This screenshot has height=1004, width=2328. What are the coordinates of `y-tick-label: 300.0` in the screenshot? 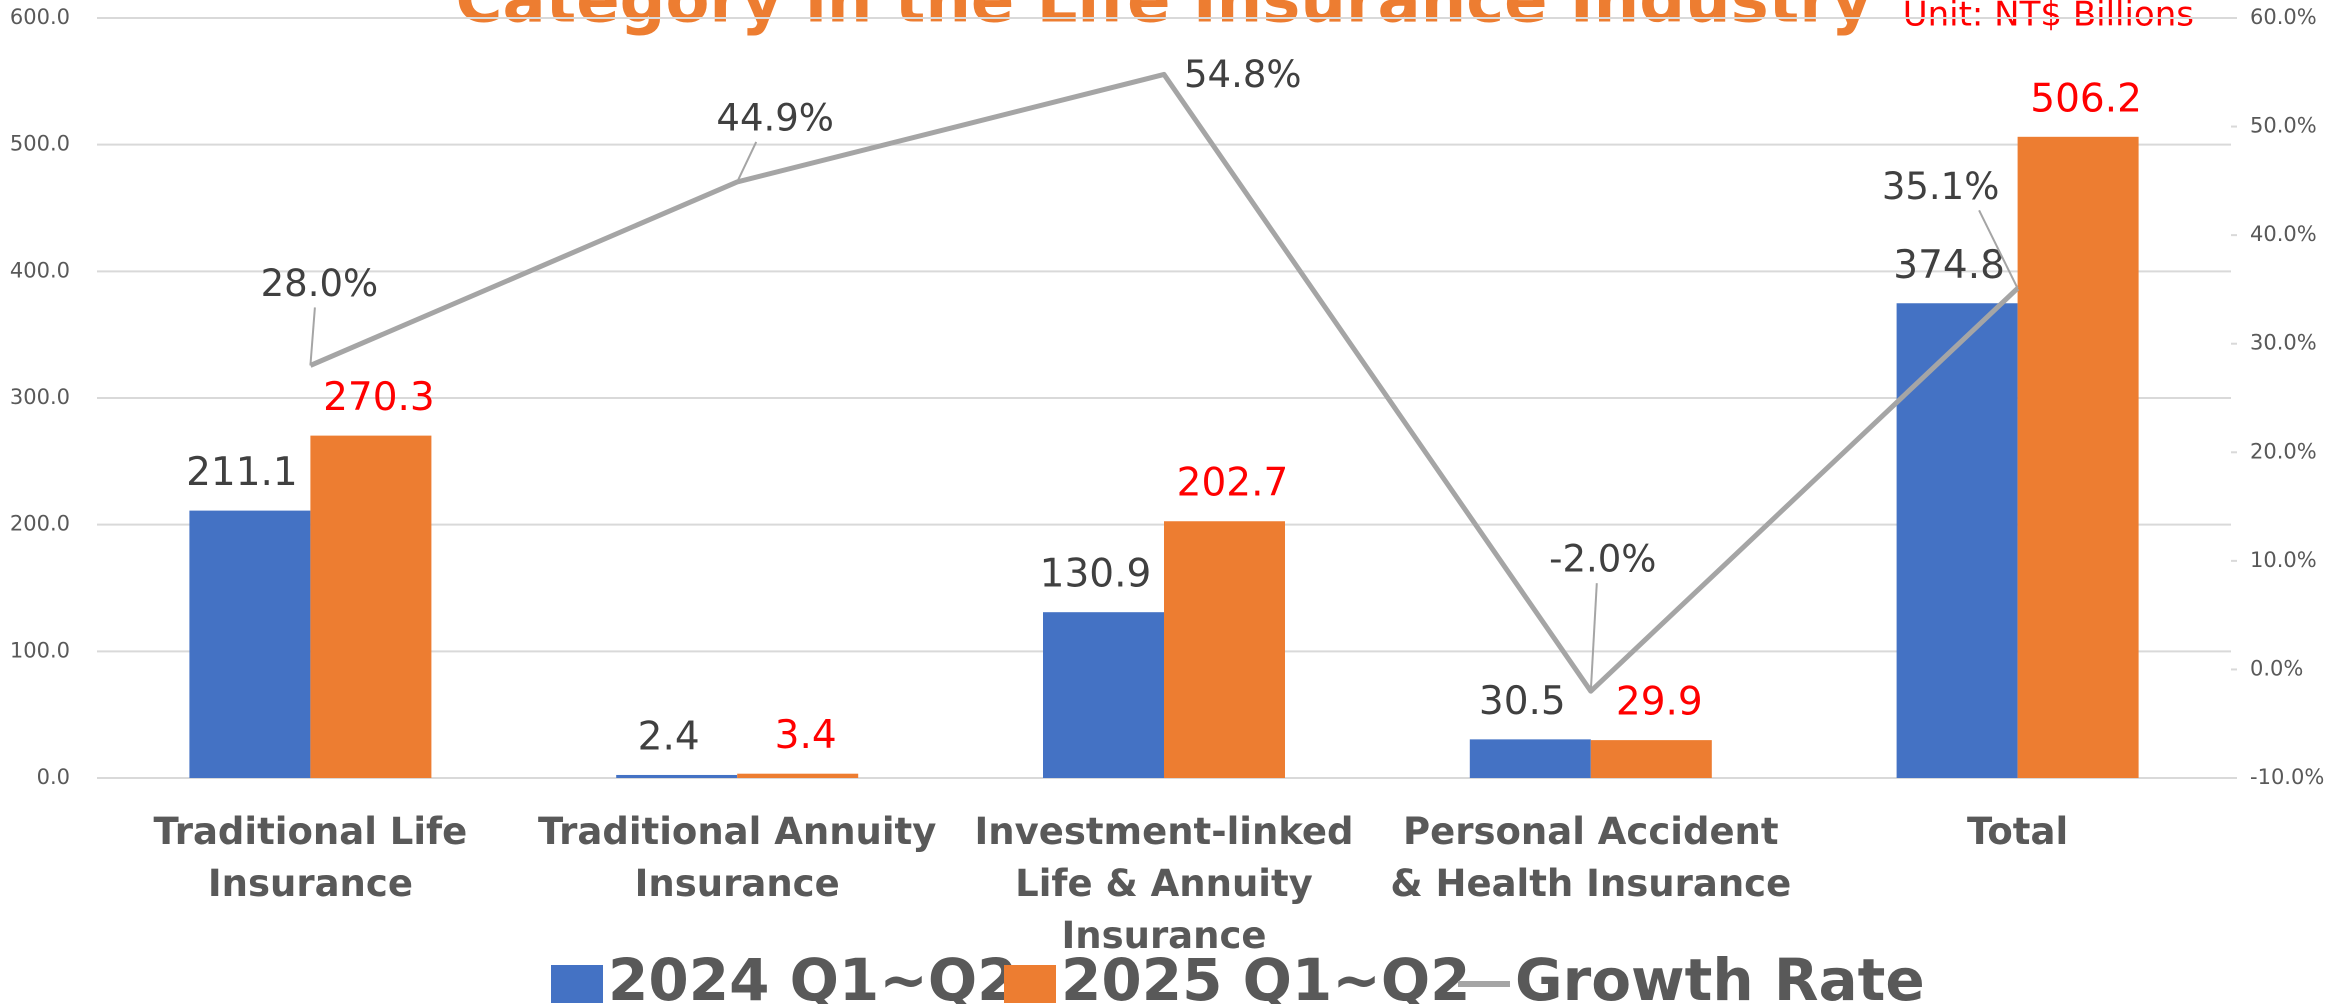 It's located at (40, 397).